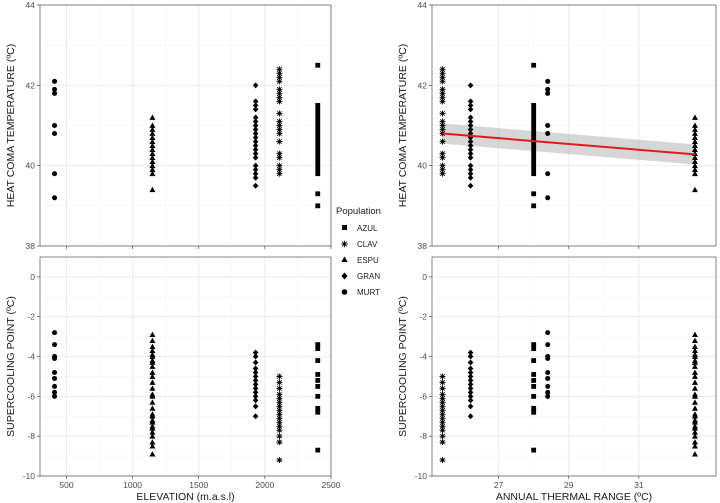 This screenshot has height=503, width=720. What do you see at coordinates (442, 121) in the screenshot?
I see `series-clav` at bounding box center [442, 121].